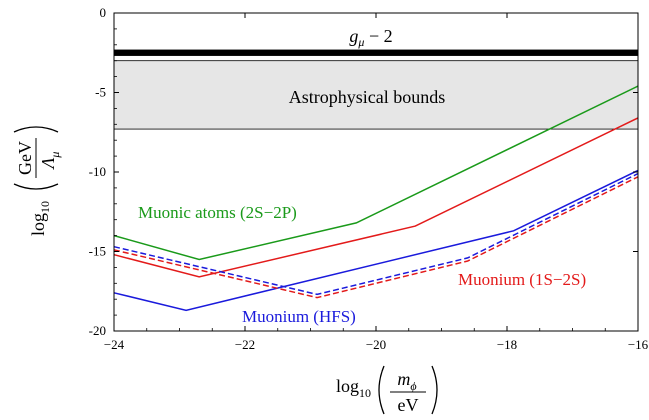  What do you see at coordinates (360, 42) in the screenshot?
I see `g2-sub: μ` at bounding box center [360, 42].